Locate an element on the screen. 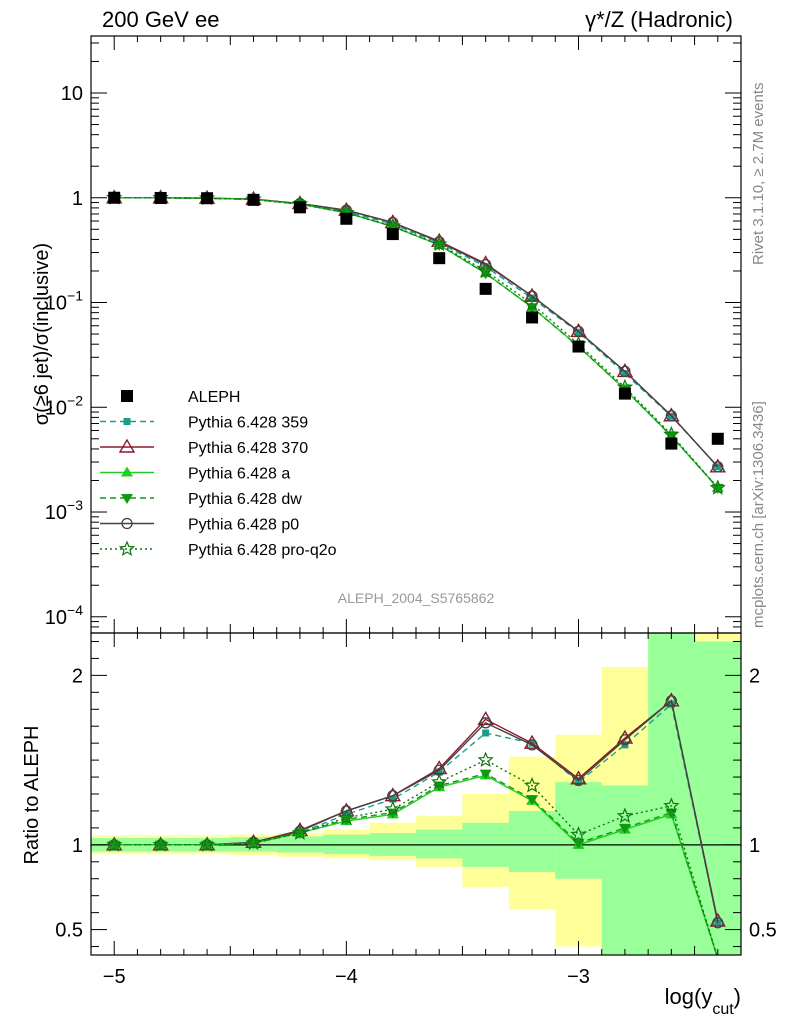 The image size is (786, 1029). y-tick-label-ratio-right: 2 is located at coordinates (754, 676).